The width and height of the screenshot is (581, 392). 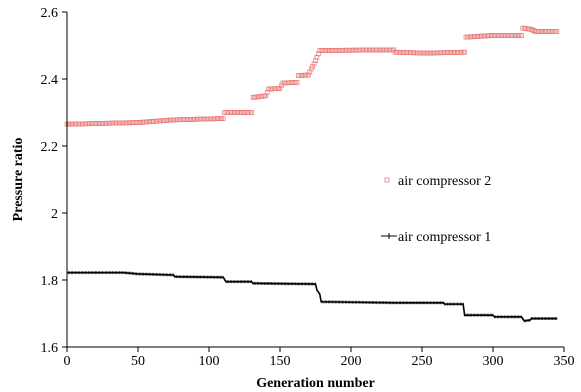 What do you see at coordinates (209, 361) in the screenshot?
I see `x-tick-label: 100` at bounding box center [209, 361].